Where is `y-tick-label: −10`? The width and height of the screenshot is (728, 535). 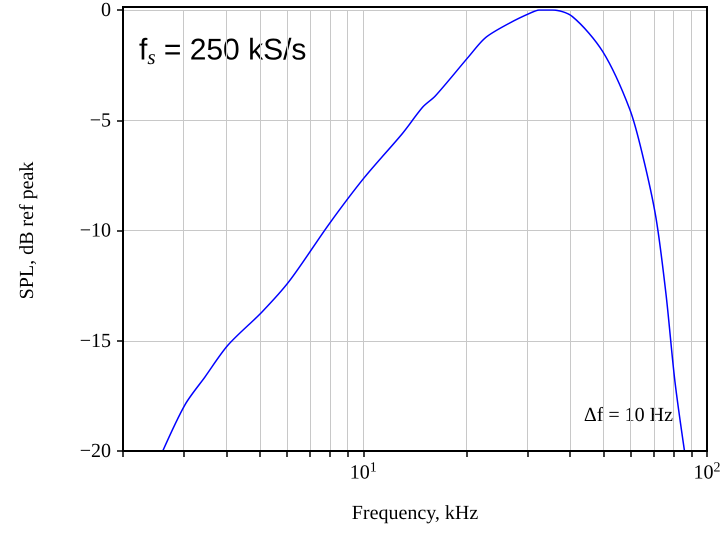 y-tick-label: −10 is located at coordinates (95, 231).